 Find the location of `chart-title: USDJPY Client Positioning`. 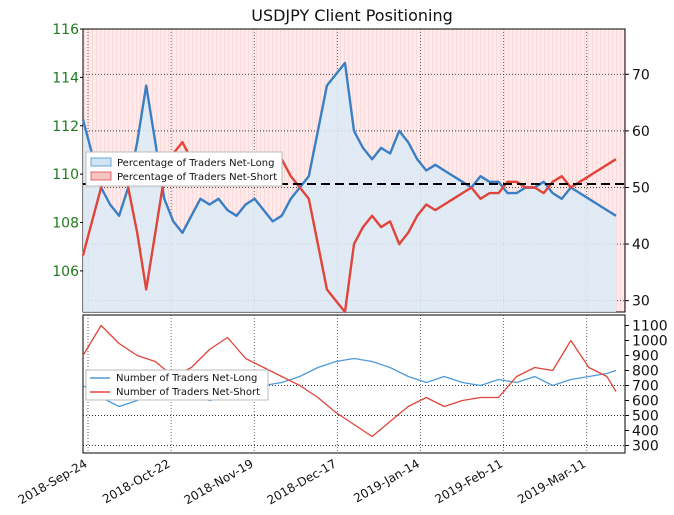

chart-title: USDJPY Client Positioning is located at coordinates (352, 15).